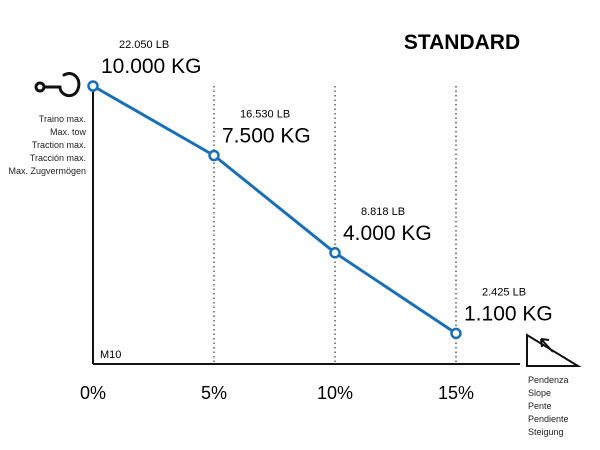  I want to click on y-label-line: Max. tow, so click(68, 132).